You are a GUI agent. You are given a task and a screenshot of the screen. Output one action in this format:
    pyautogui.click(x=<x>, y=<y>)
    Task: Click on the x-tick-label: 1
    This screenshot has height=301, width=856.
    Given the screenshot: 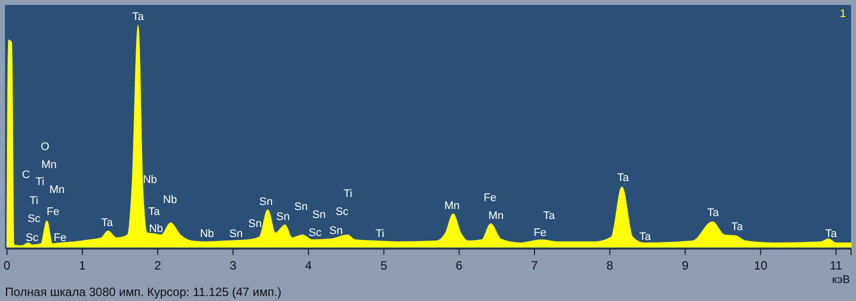 What is the action you would take?
    pyautogui.click(x=82, y=265)
    